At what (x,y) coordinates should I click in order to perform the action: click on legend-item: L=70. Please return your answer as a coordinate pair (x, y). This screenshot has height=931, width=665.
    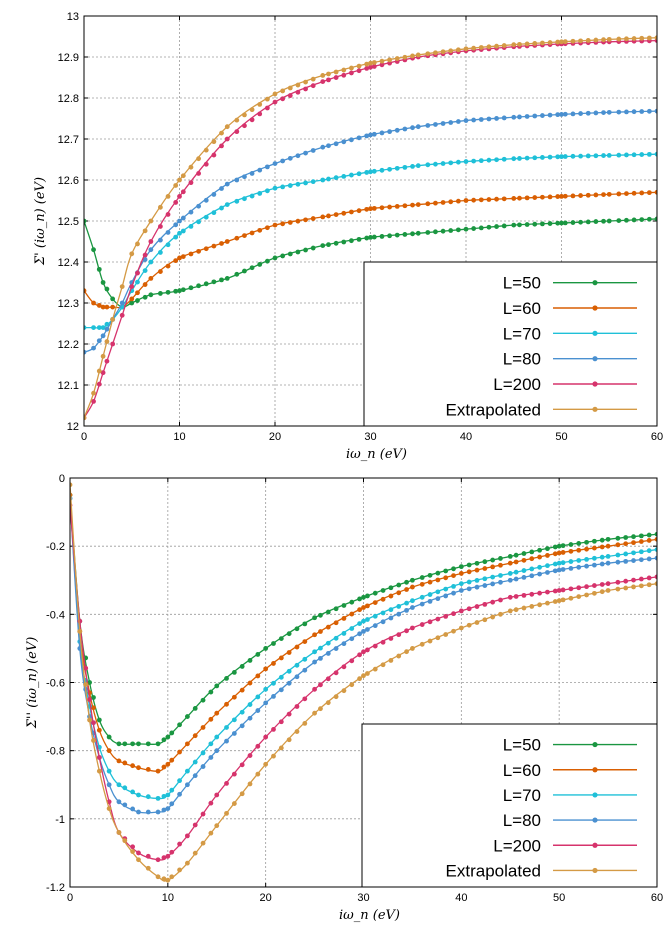
    Looking at the image, I should click on (570, 333).